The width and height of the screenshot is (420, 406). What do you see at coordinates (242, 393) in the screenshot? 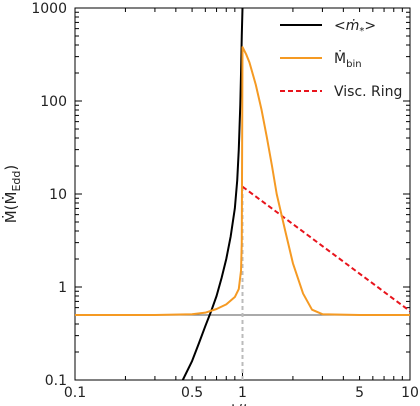
I see `x-tick-label: 1` at bounding box center [242, 393].